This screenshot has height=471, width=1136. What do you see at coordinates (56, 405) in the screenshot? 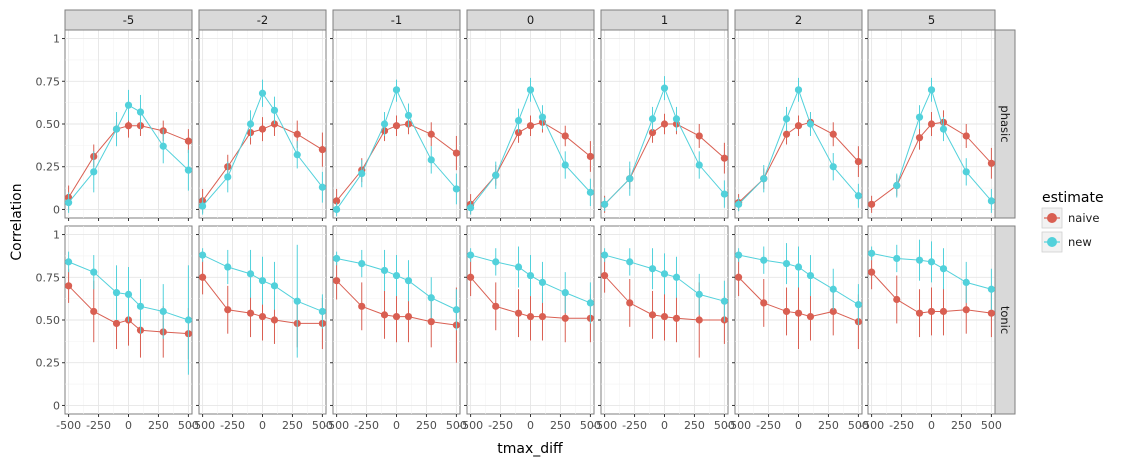
I see `y-tick-label: 0` at bounding box center [56, 405].